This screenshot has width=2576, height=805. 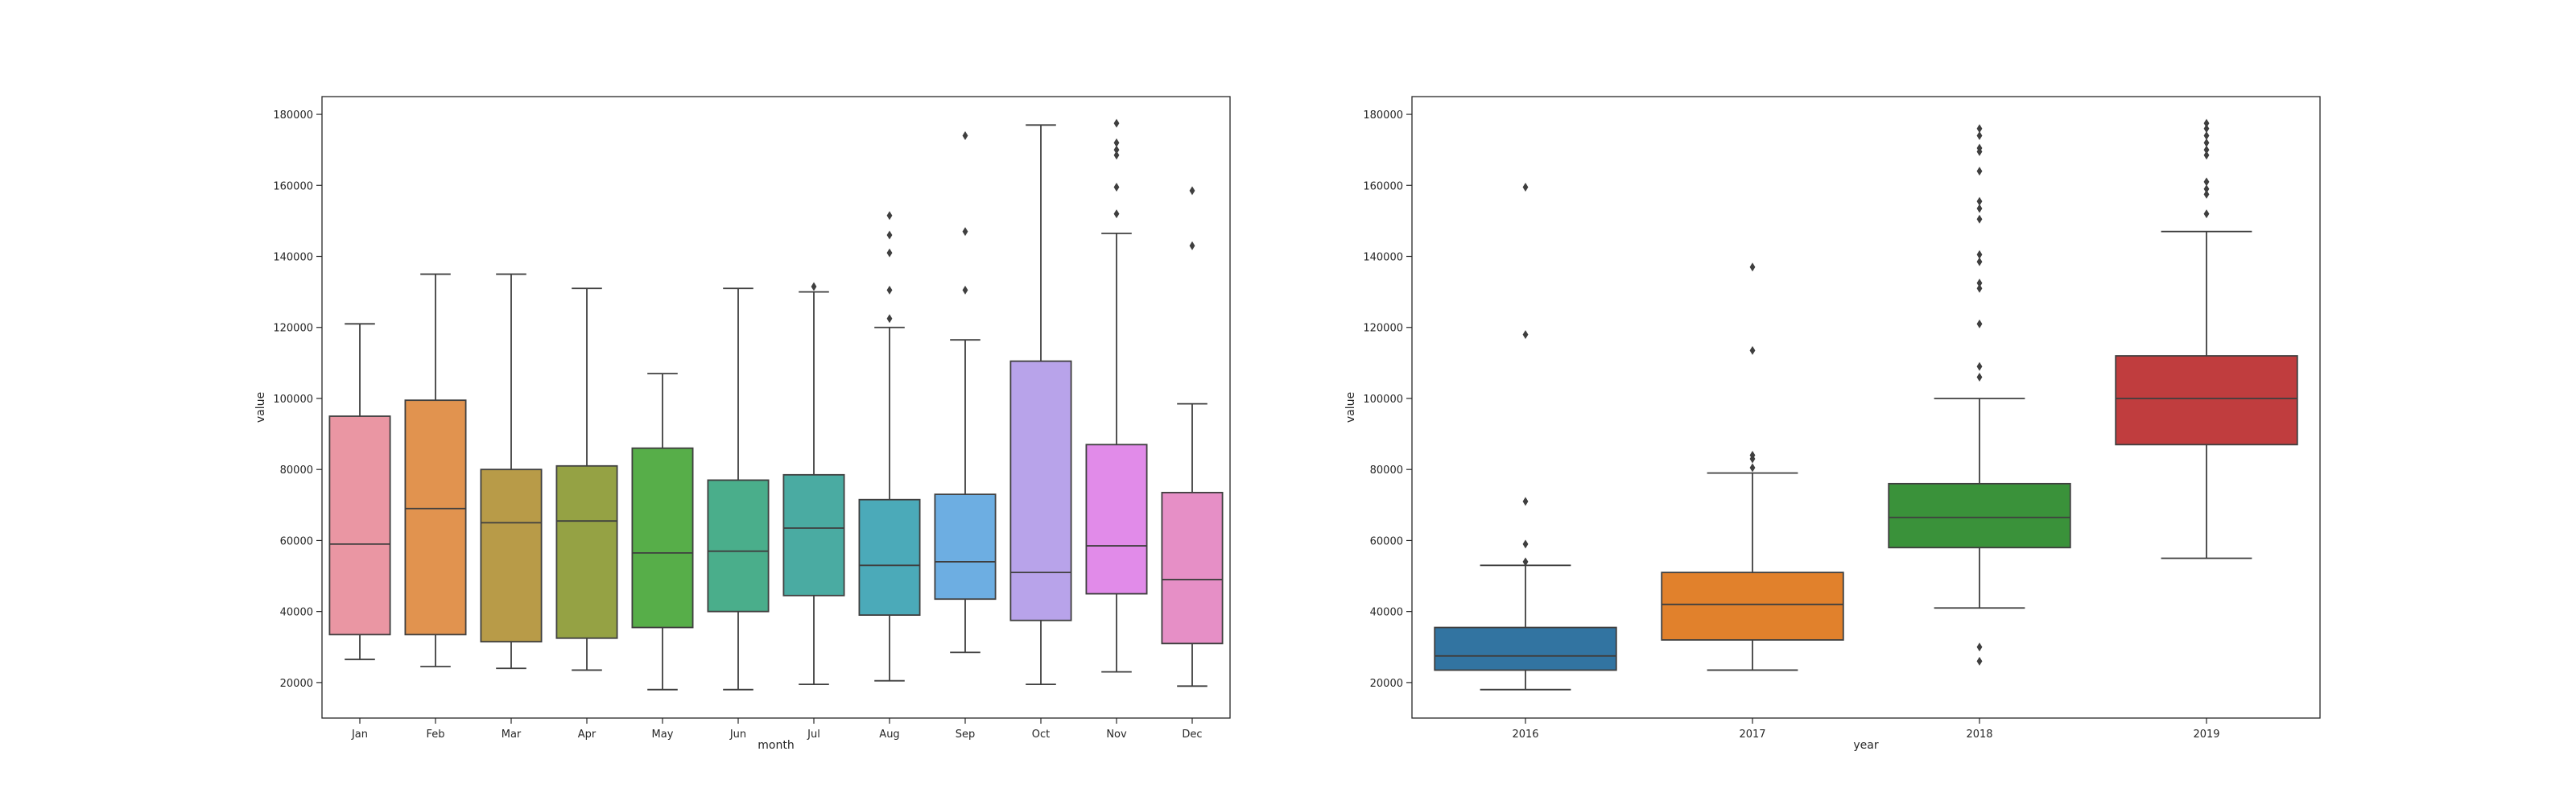 I want to click on box-oct, so click(x=1040, y=404).